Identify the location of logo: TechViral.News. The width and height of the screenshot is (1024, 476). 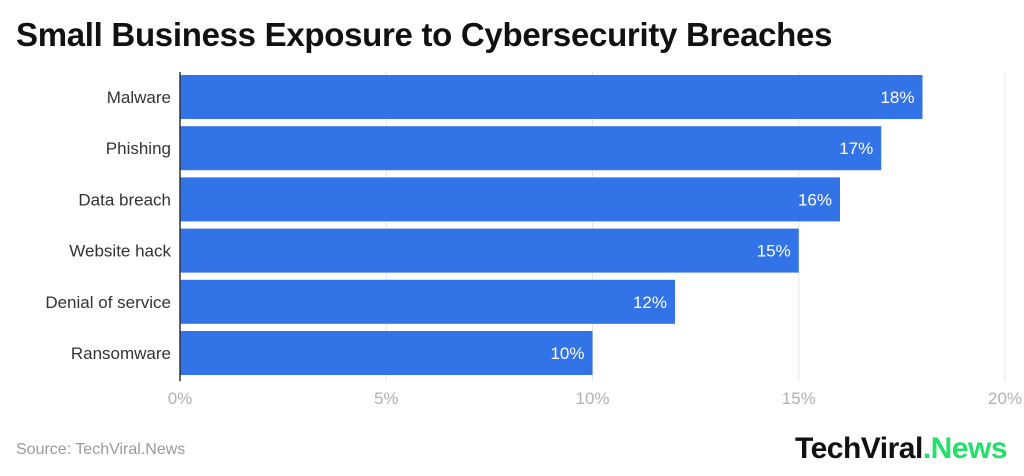
(901, 449).